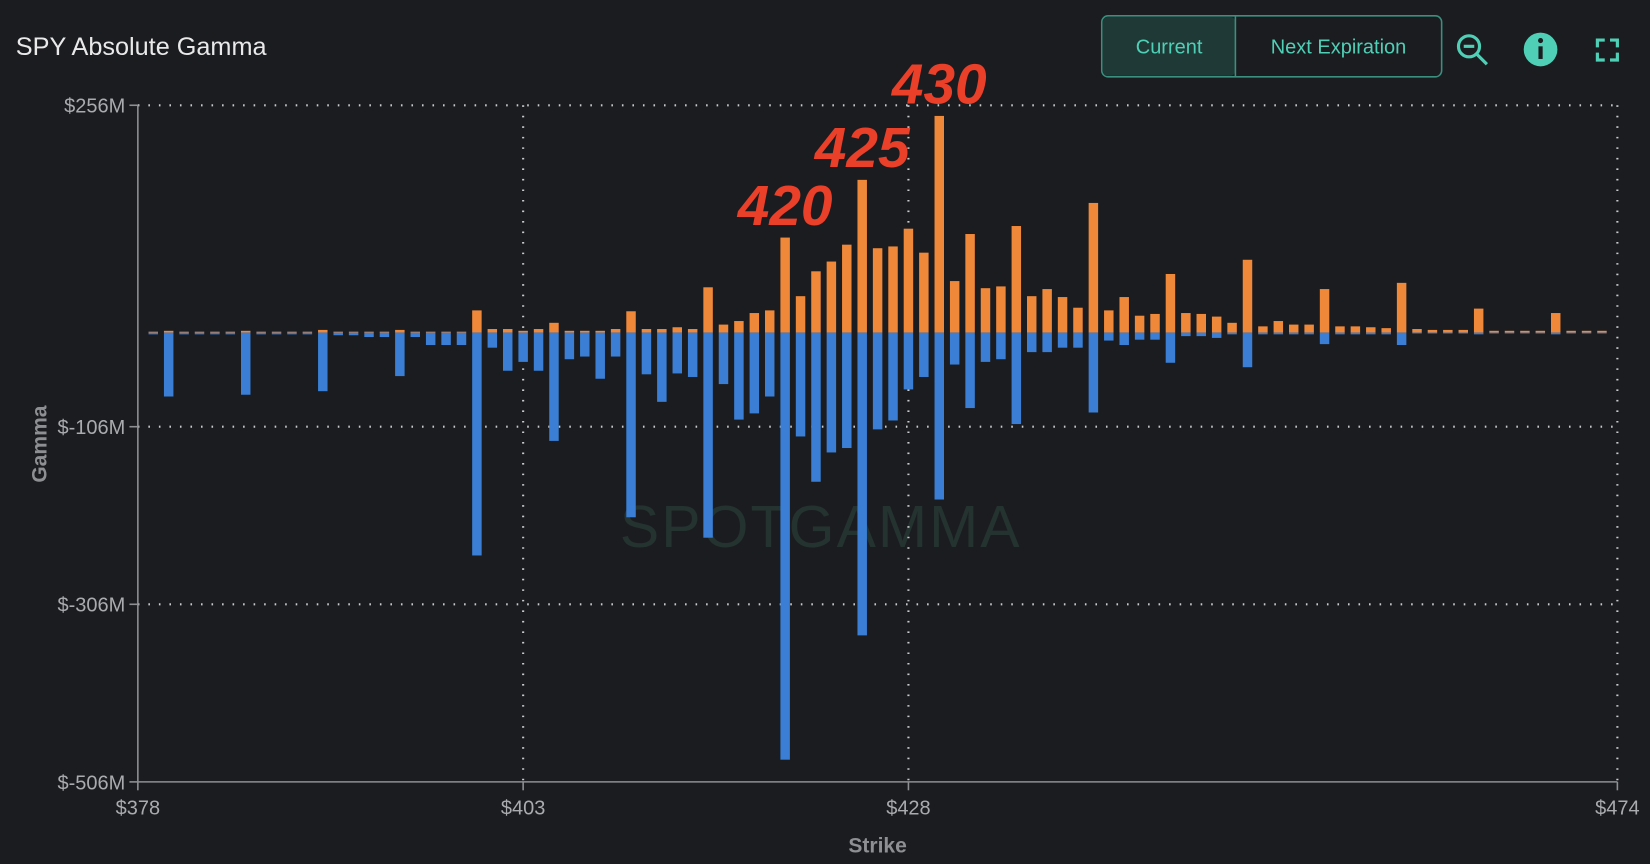  I want to click on y-tick-label: $256M, so click(94, 107).